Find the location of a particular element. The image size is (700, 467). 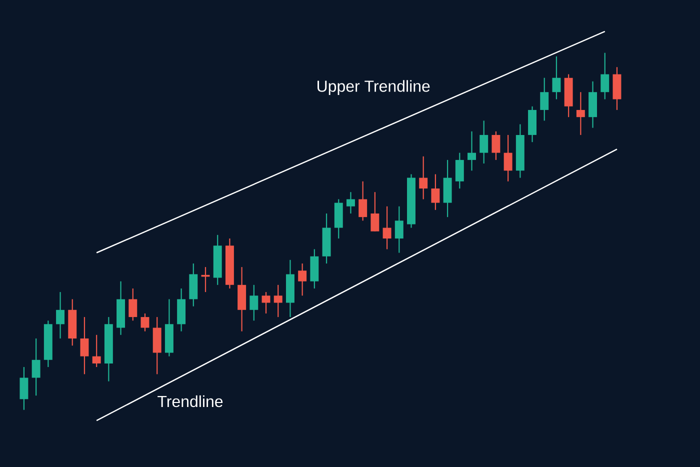

series-label: Trendline is located at coordinates (190, 401).